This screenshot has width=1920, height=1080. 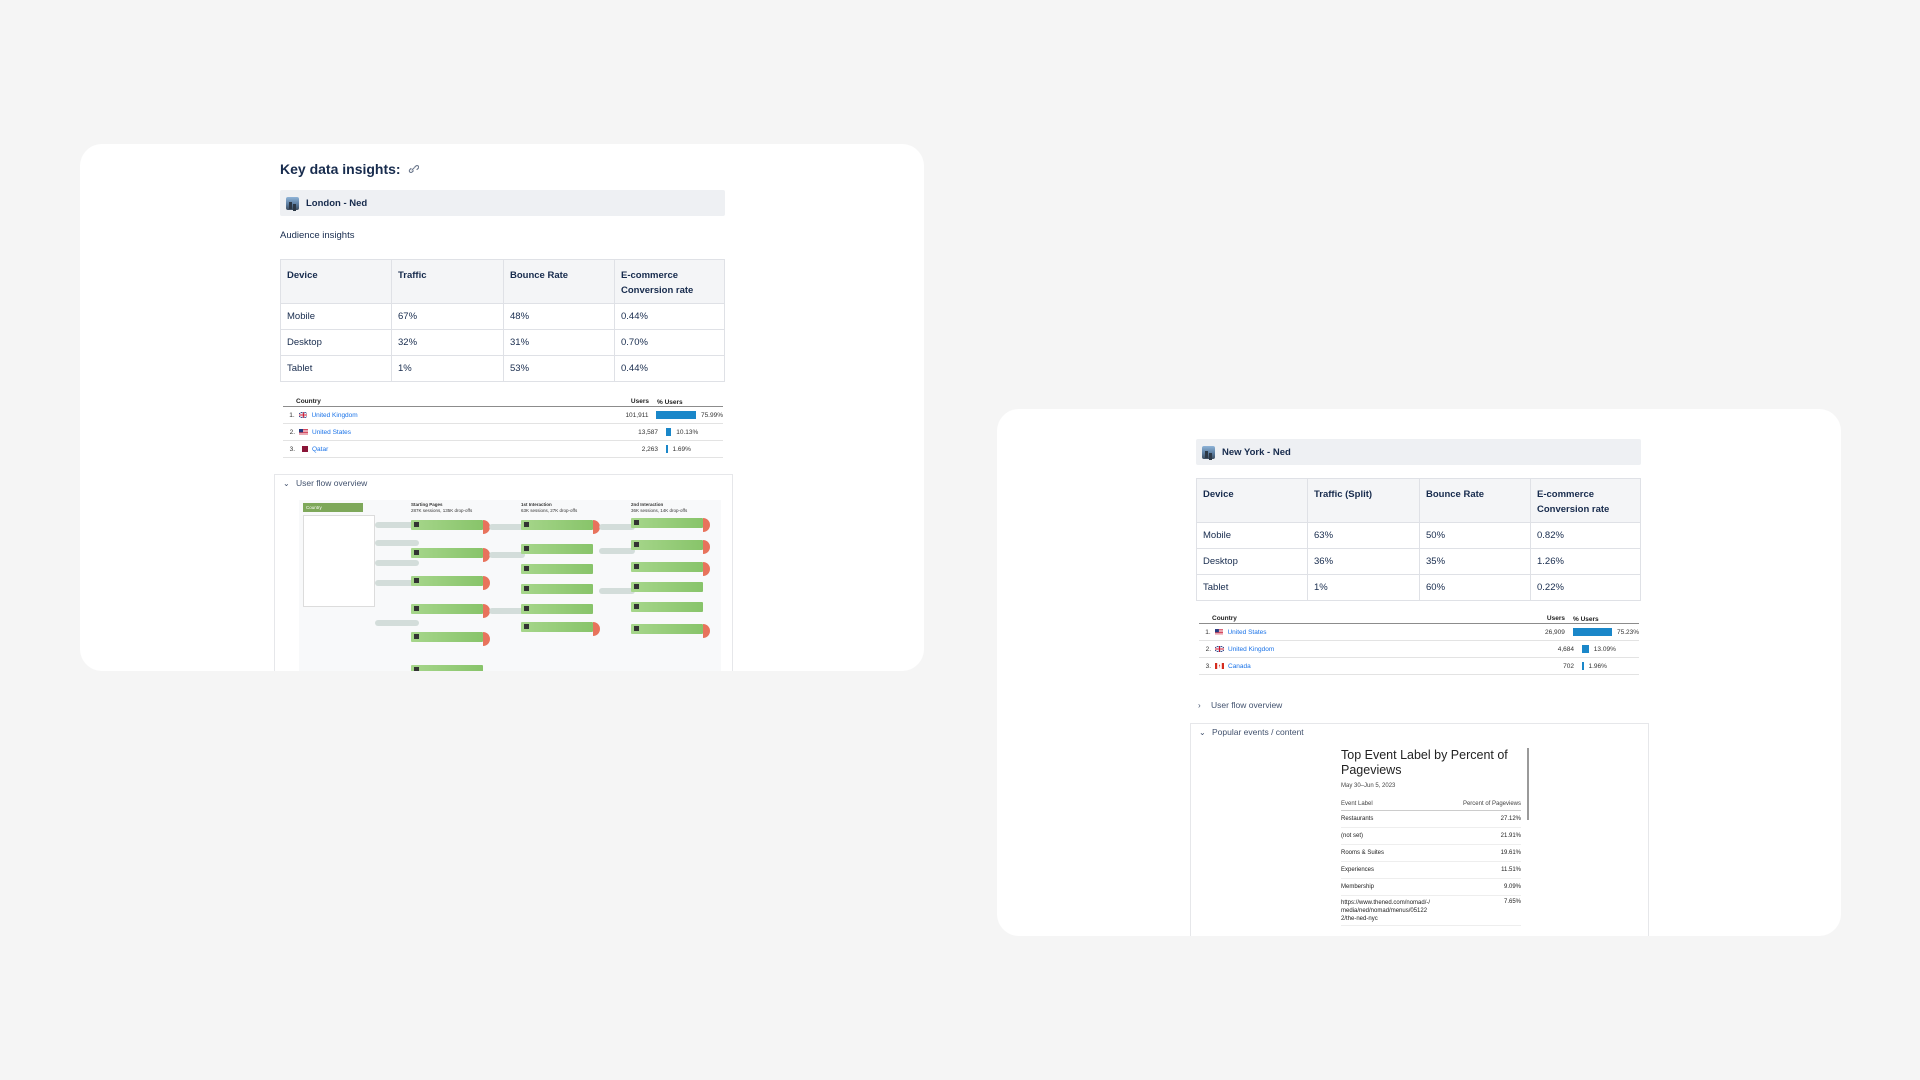 What do you see at coordinates (648, 432) in the screenshot?
I see `users-value: 13,587` at bounding box center [648, 432].